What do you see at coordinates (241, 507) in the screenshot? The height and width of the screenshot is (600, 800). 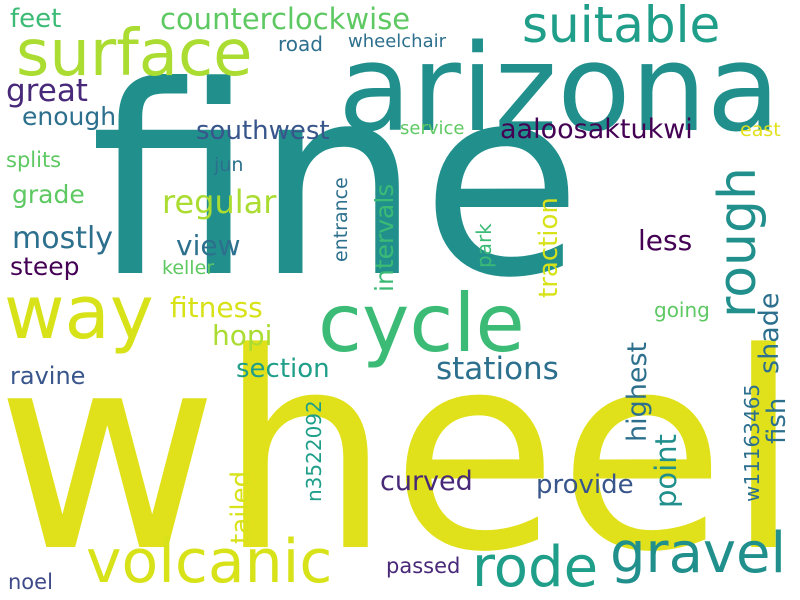 I see `word-tailed: tailed` at bounding box center [241, 507].